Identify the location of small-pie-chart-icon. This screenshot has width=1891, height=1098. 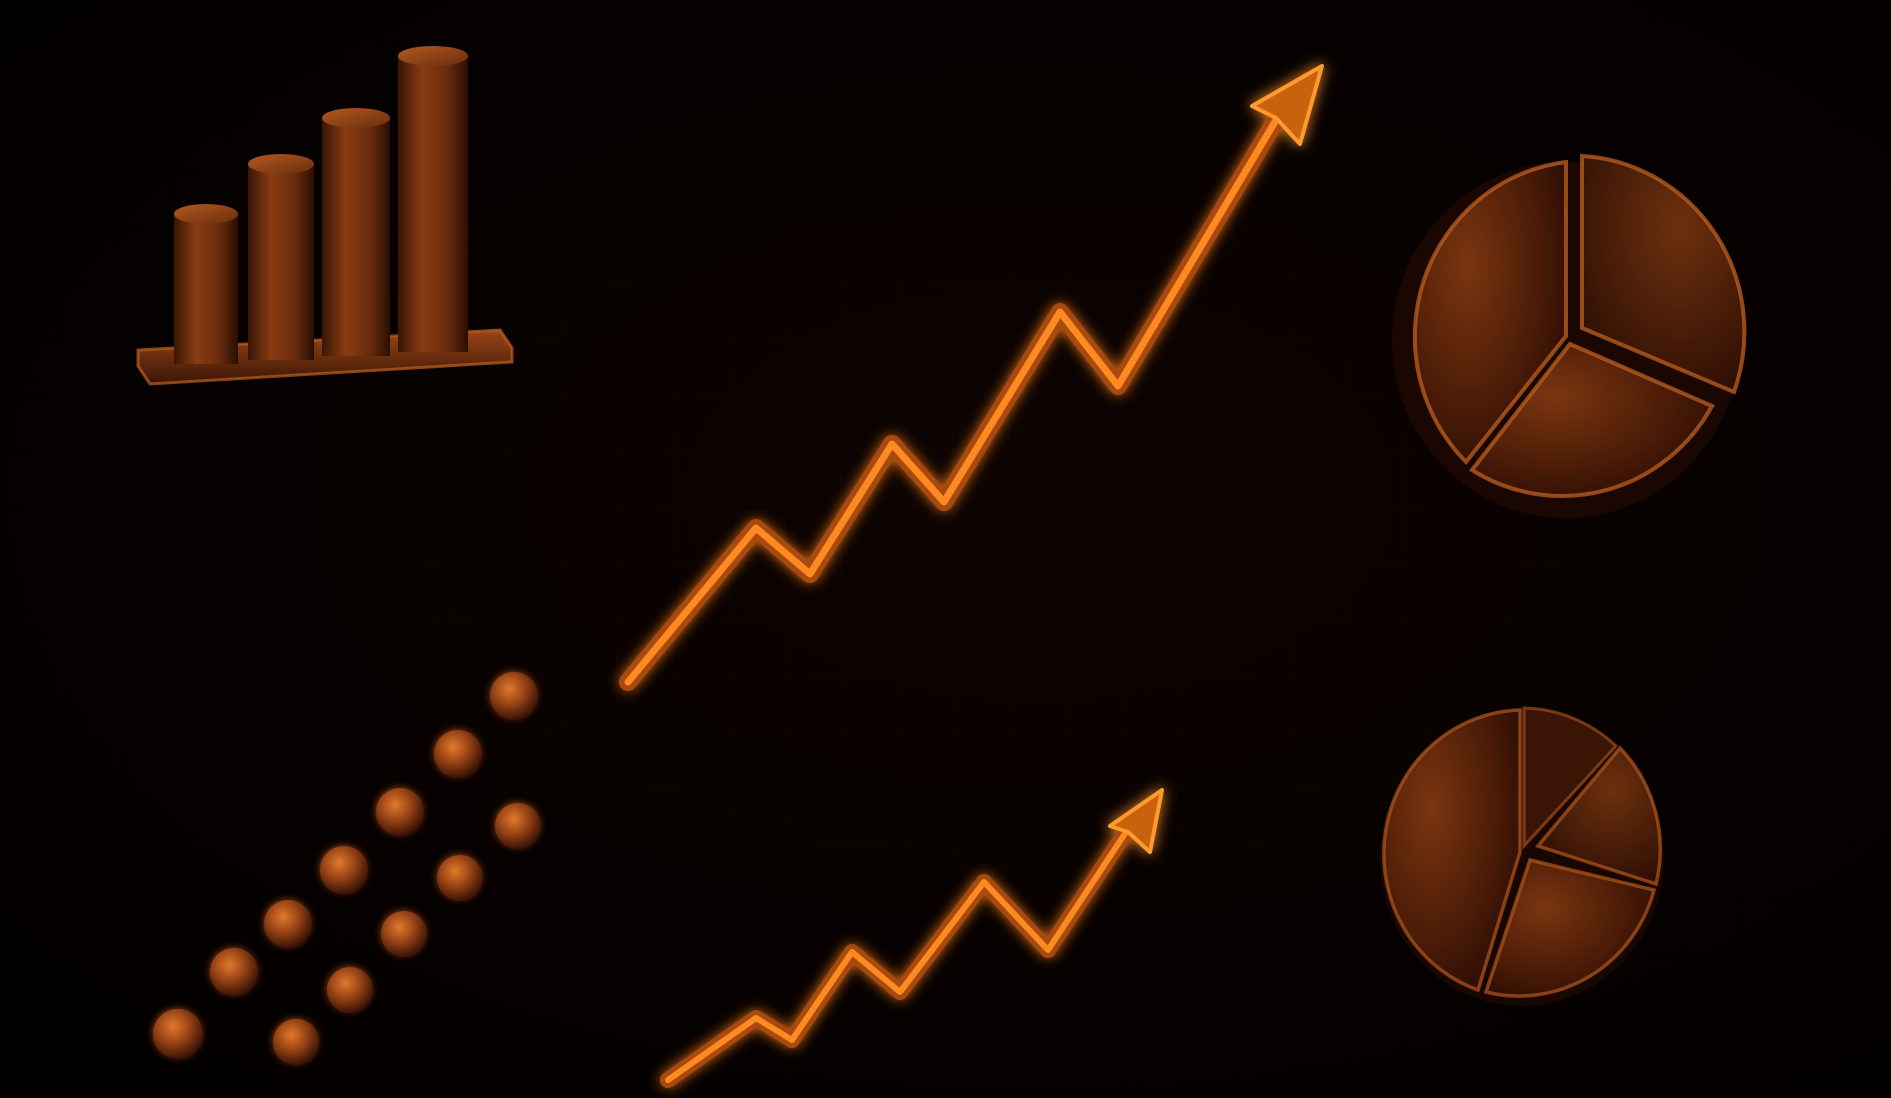
(1522, 856).